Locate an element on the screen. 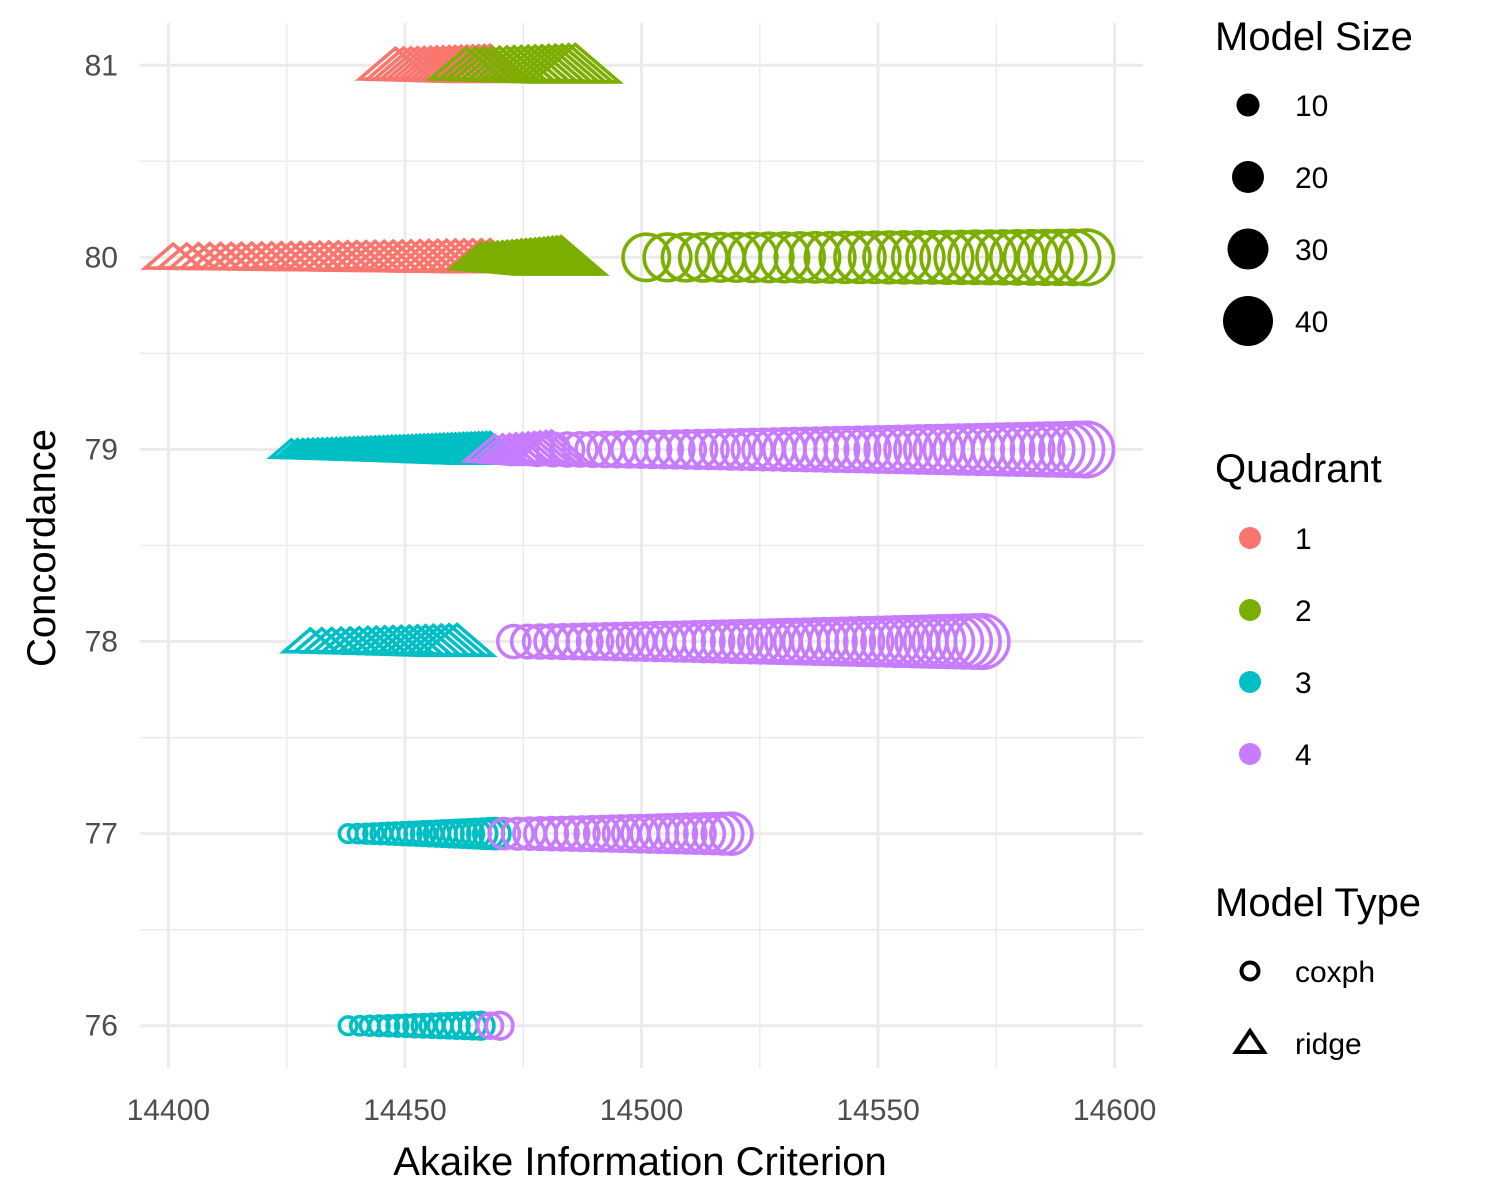  y-tick-label: 76 is located at coordinates (101, 1026).